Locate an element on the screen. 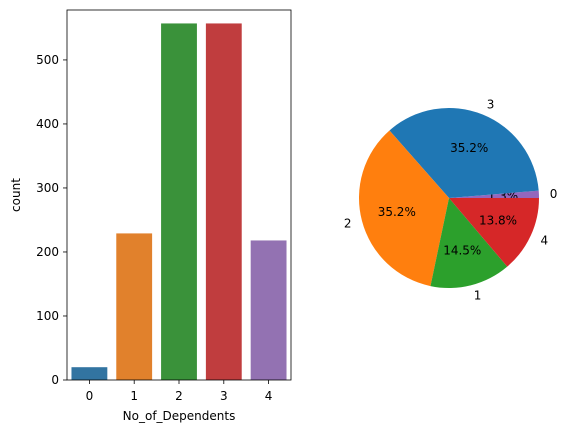 This screenshot has width=571, height=433. pie-slice-label: 4 is located at coordinates (544, 240).